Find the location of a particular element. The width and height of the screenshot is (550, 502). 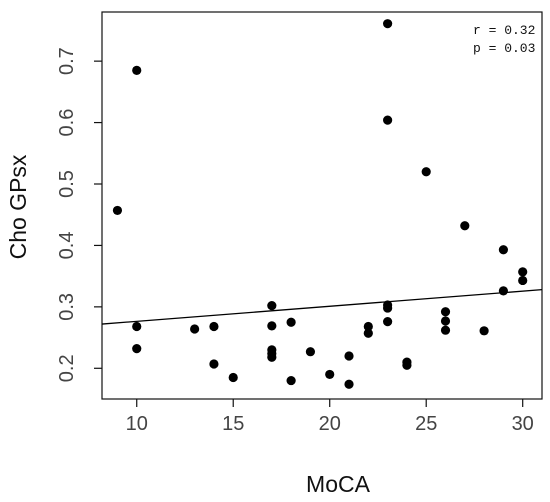

x-tick-label: 10 is located at coordinates (137, 424).